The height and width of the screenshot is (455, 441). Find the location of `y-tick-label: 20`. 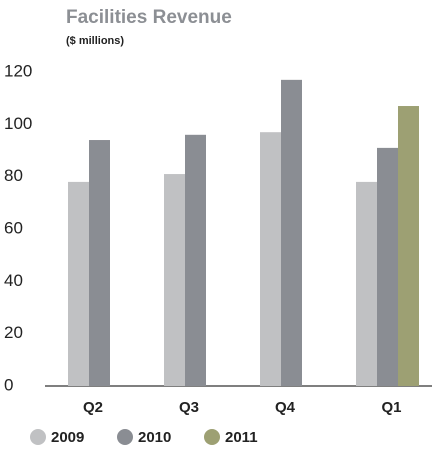

y-tick-label: 20 is located at coordinates (13, 332).